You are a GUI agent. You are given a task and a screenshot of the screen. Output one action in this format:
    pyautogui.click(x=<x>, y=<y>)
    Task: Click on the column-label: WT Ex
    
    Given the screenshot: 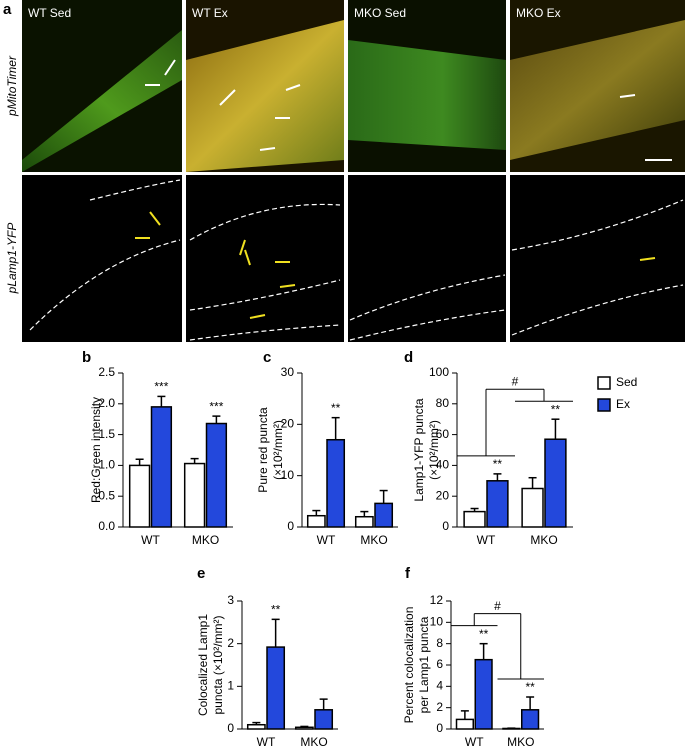 What is the action you would take?
    pyautogui.click(x=210, y=13)
    